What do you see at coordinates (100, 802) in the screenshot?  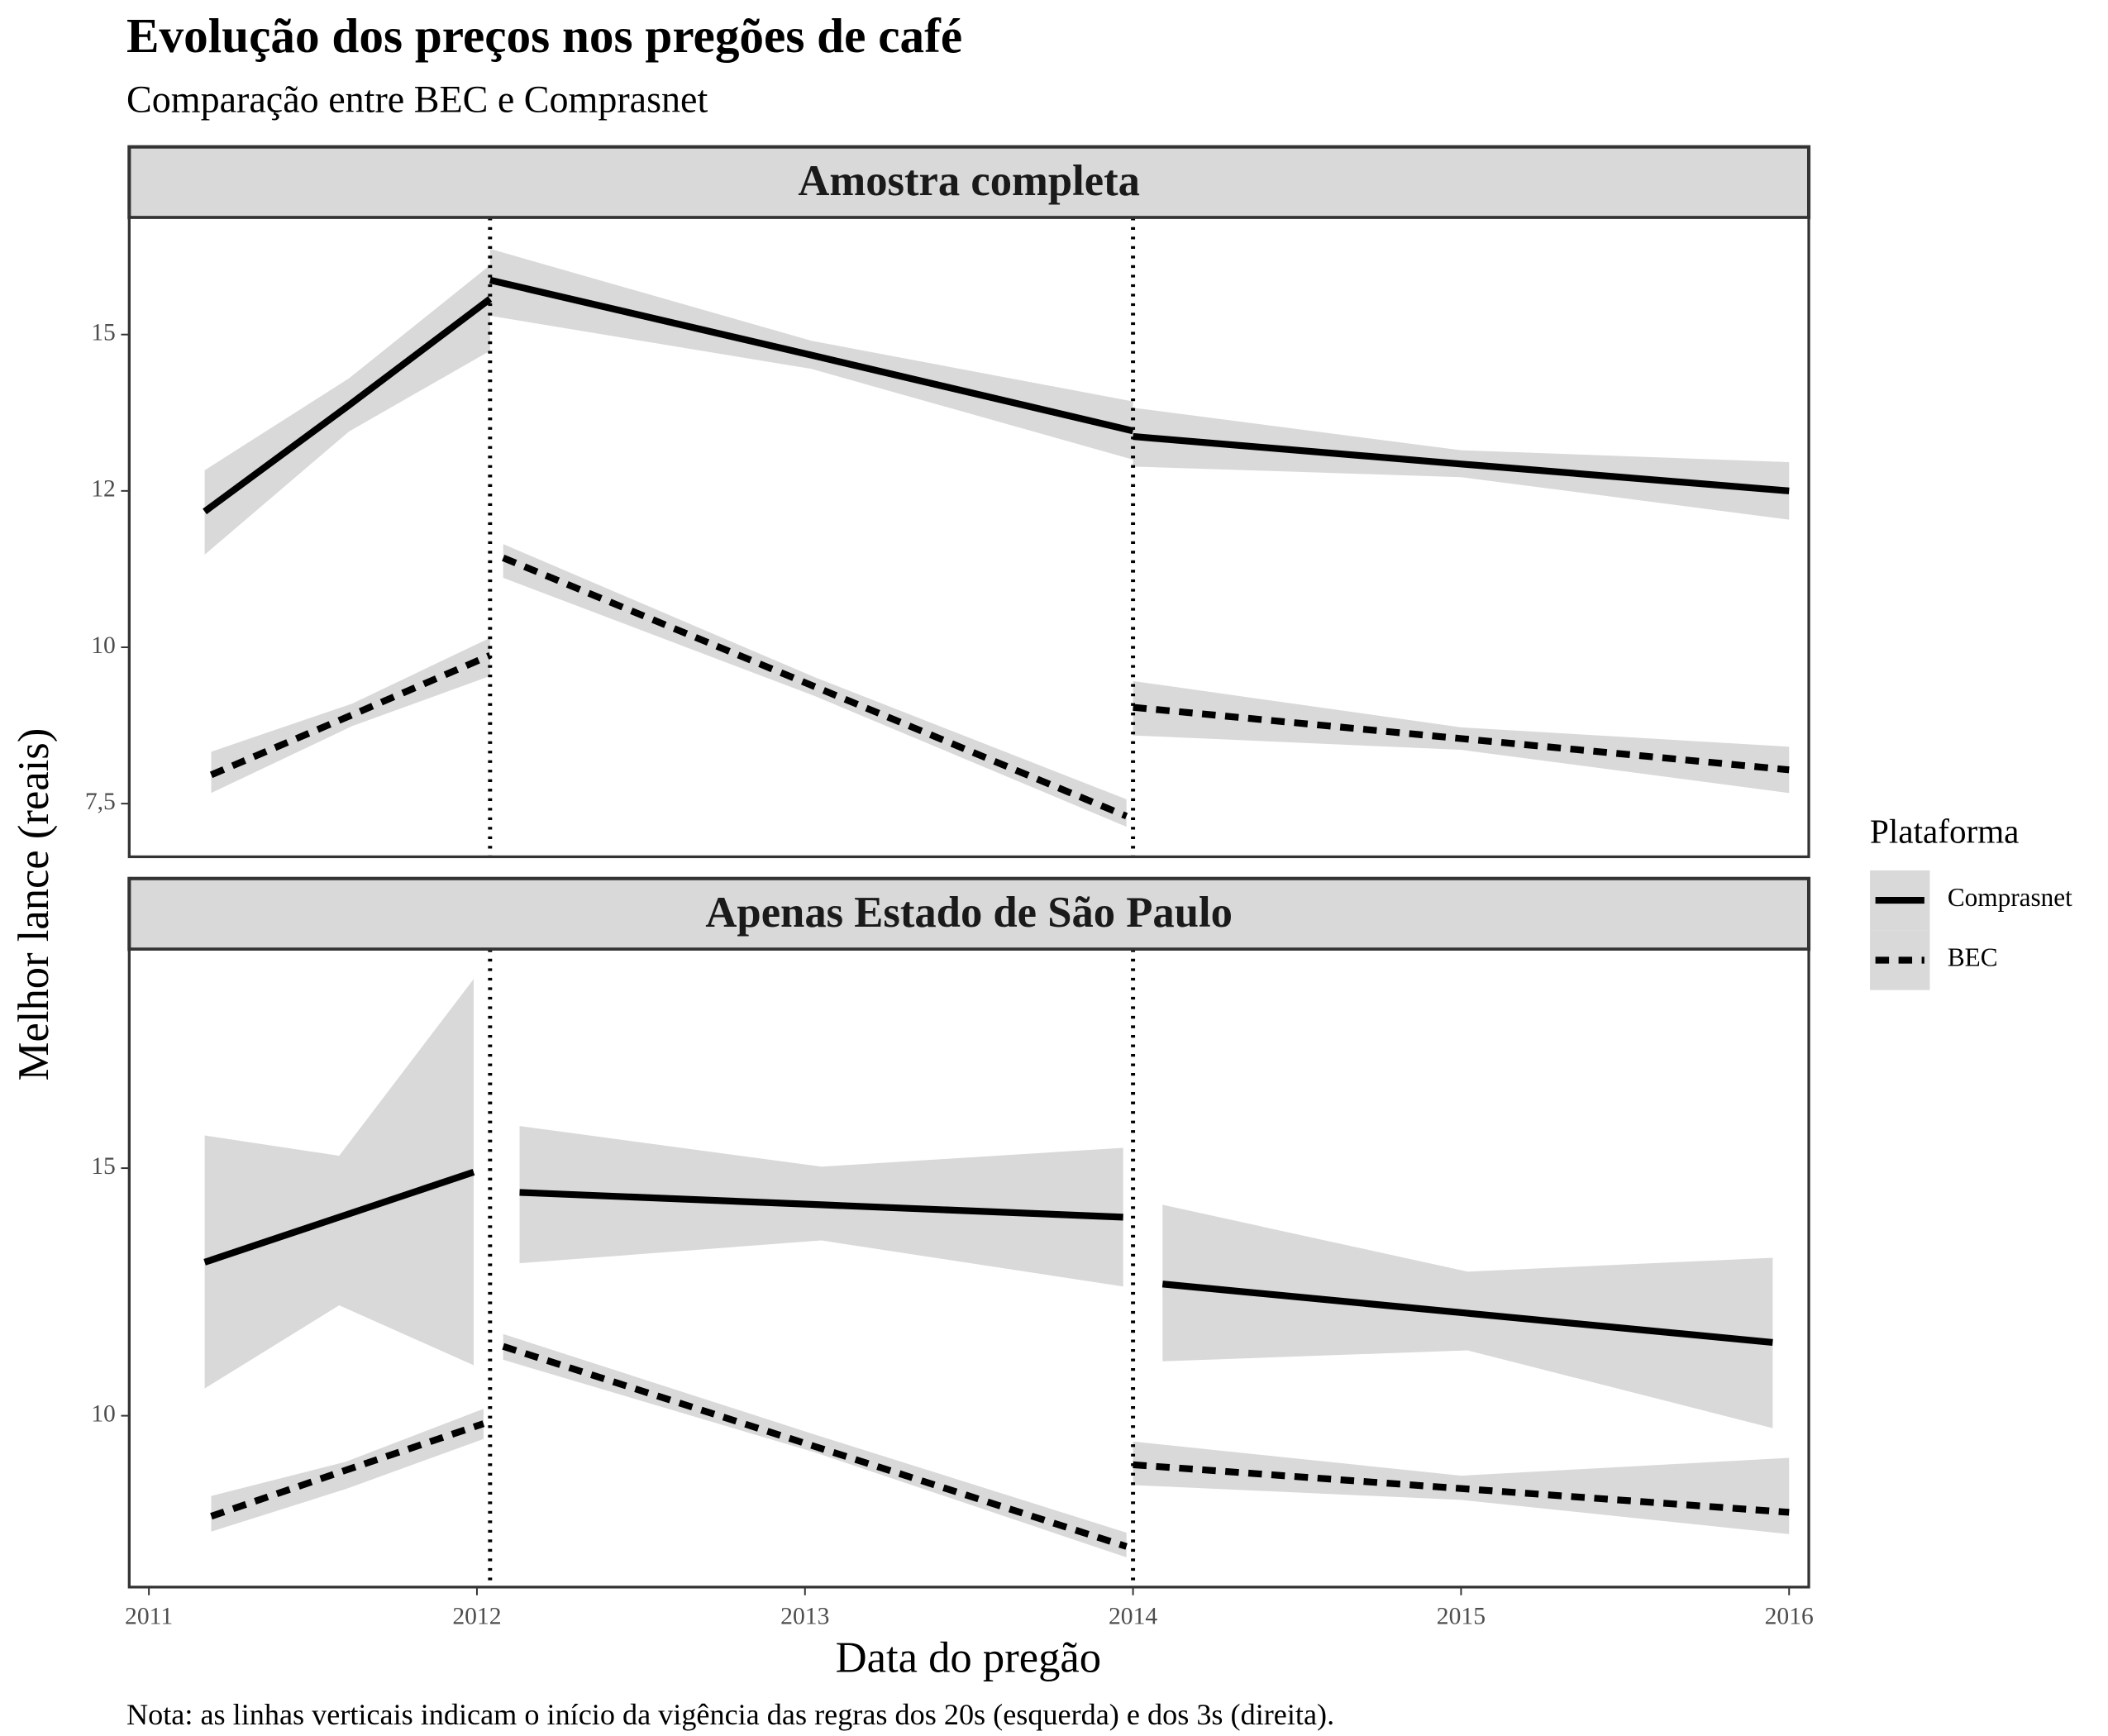 I see `y-tick-label: 7,5` at bounding box center [100, 802].